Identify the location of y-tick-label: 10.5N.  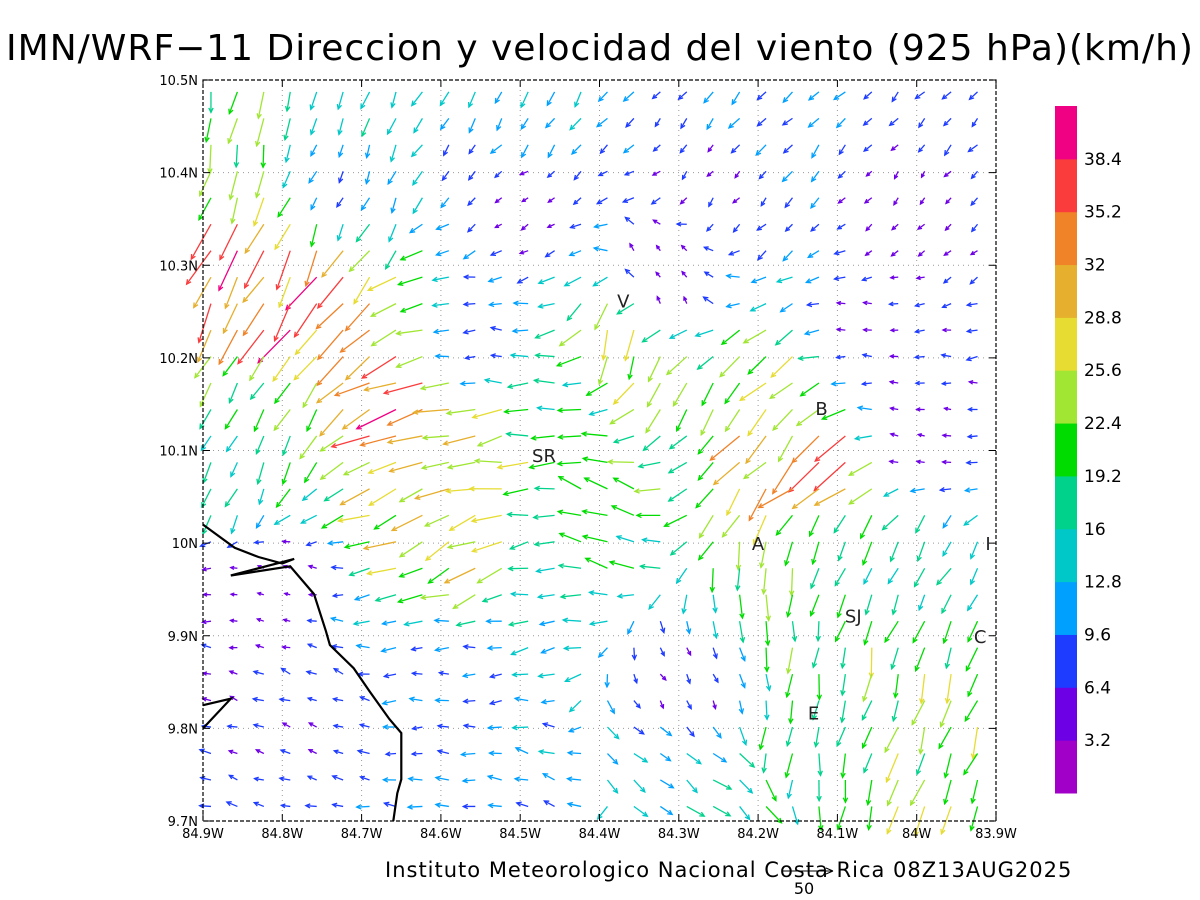
(178, 81).